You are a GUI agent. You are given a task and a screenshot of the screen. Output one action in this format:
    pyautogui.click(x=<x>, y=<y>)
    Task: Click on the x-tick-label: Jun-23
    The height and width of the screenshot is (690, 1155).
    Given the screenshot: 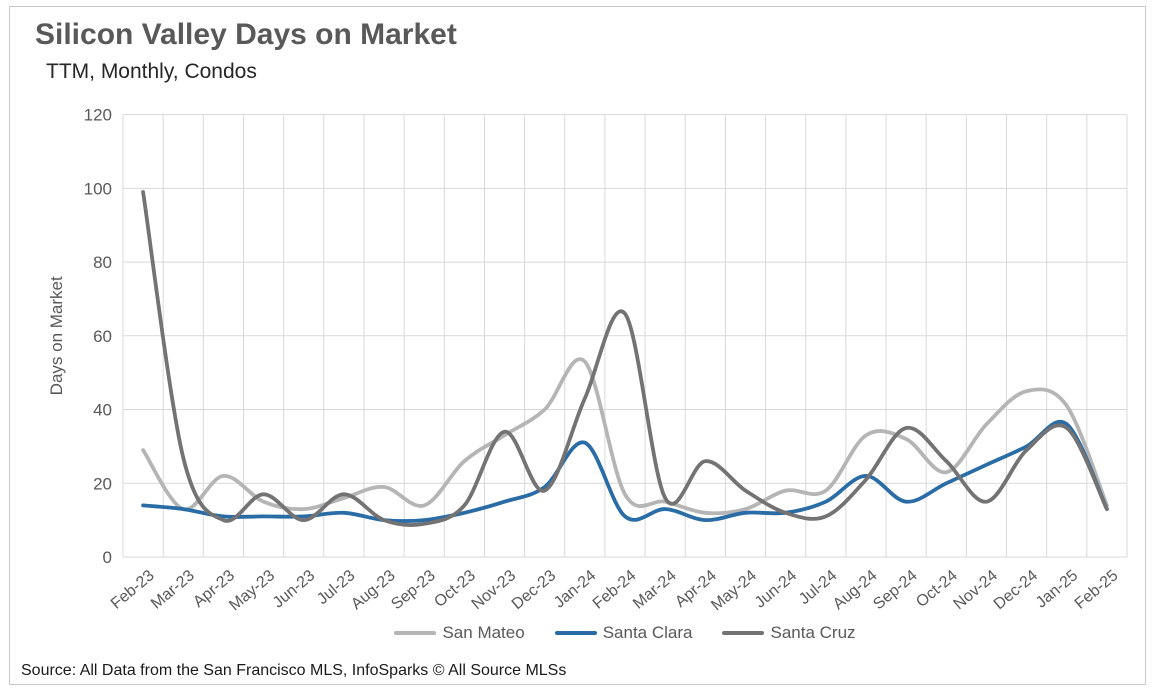 What is the action you would take?
    pyautogui.click(x=294, y=589)
    